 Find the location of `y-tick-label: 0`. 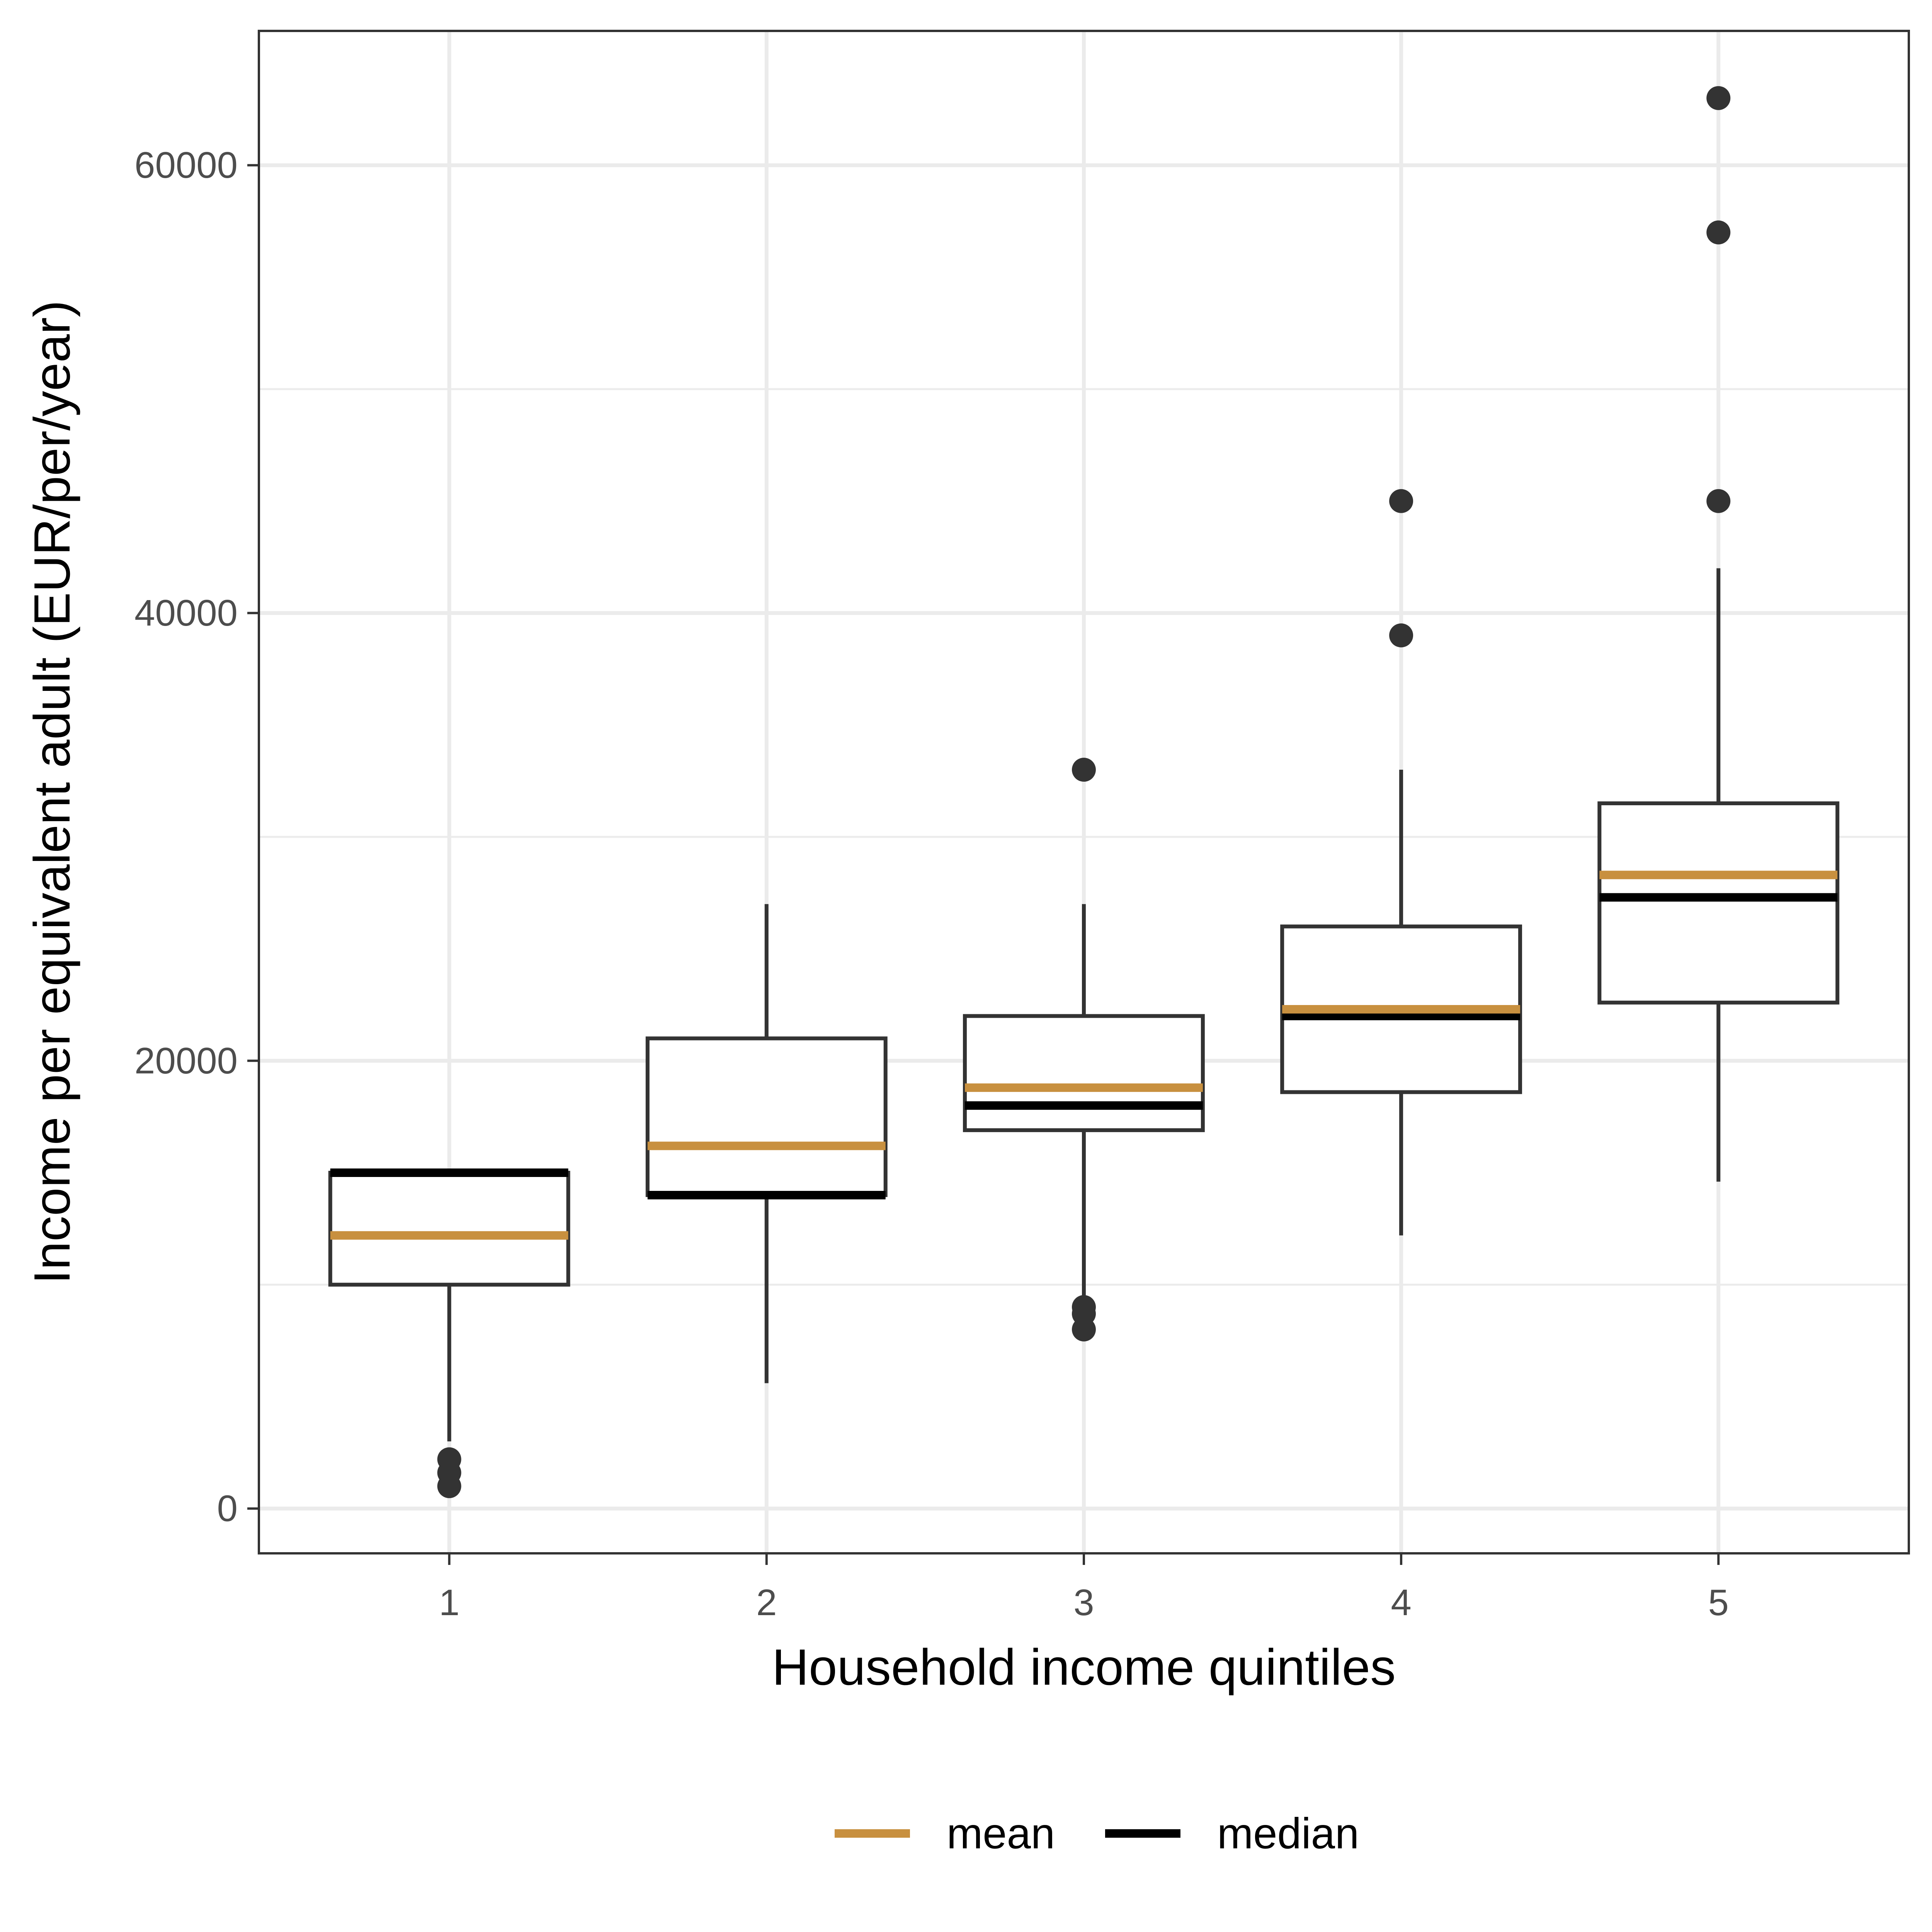

y-tick-label: 0 is located at coordinates (228, 1509).